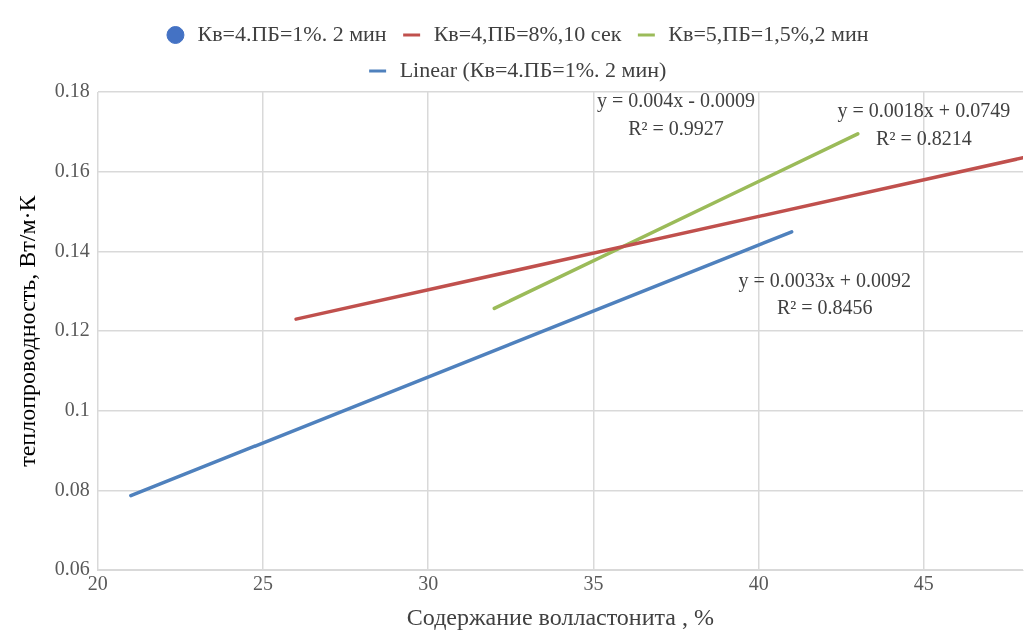 Image resolution: width=1035 pixels, height=642 pixels. Describe the element at coordinates (72, 329) in the screenshot. I see `y-tick-label: 0.12` at that location.